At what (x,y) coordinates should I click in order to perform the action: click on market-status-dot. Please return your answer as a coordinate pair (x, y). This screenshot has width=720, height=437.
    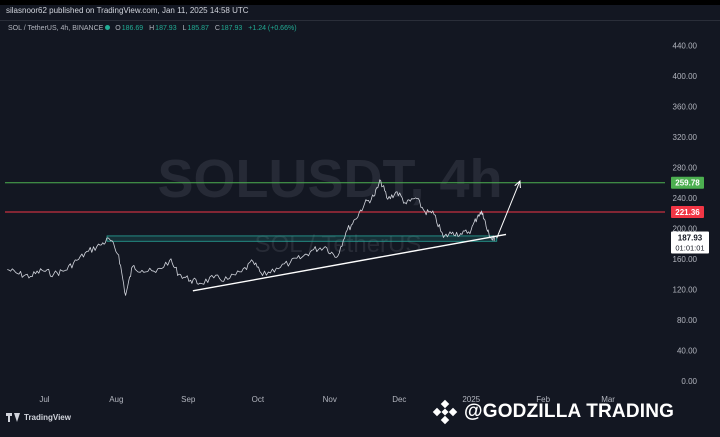
    Looking at the image, I should click on (108, 27).